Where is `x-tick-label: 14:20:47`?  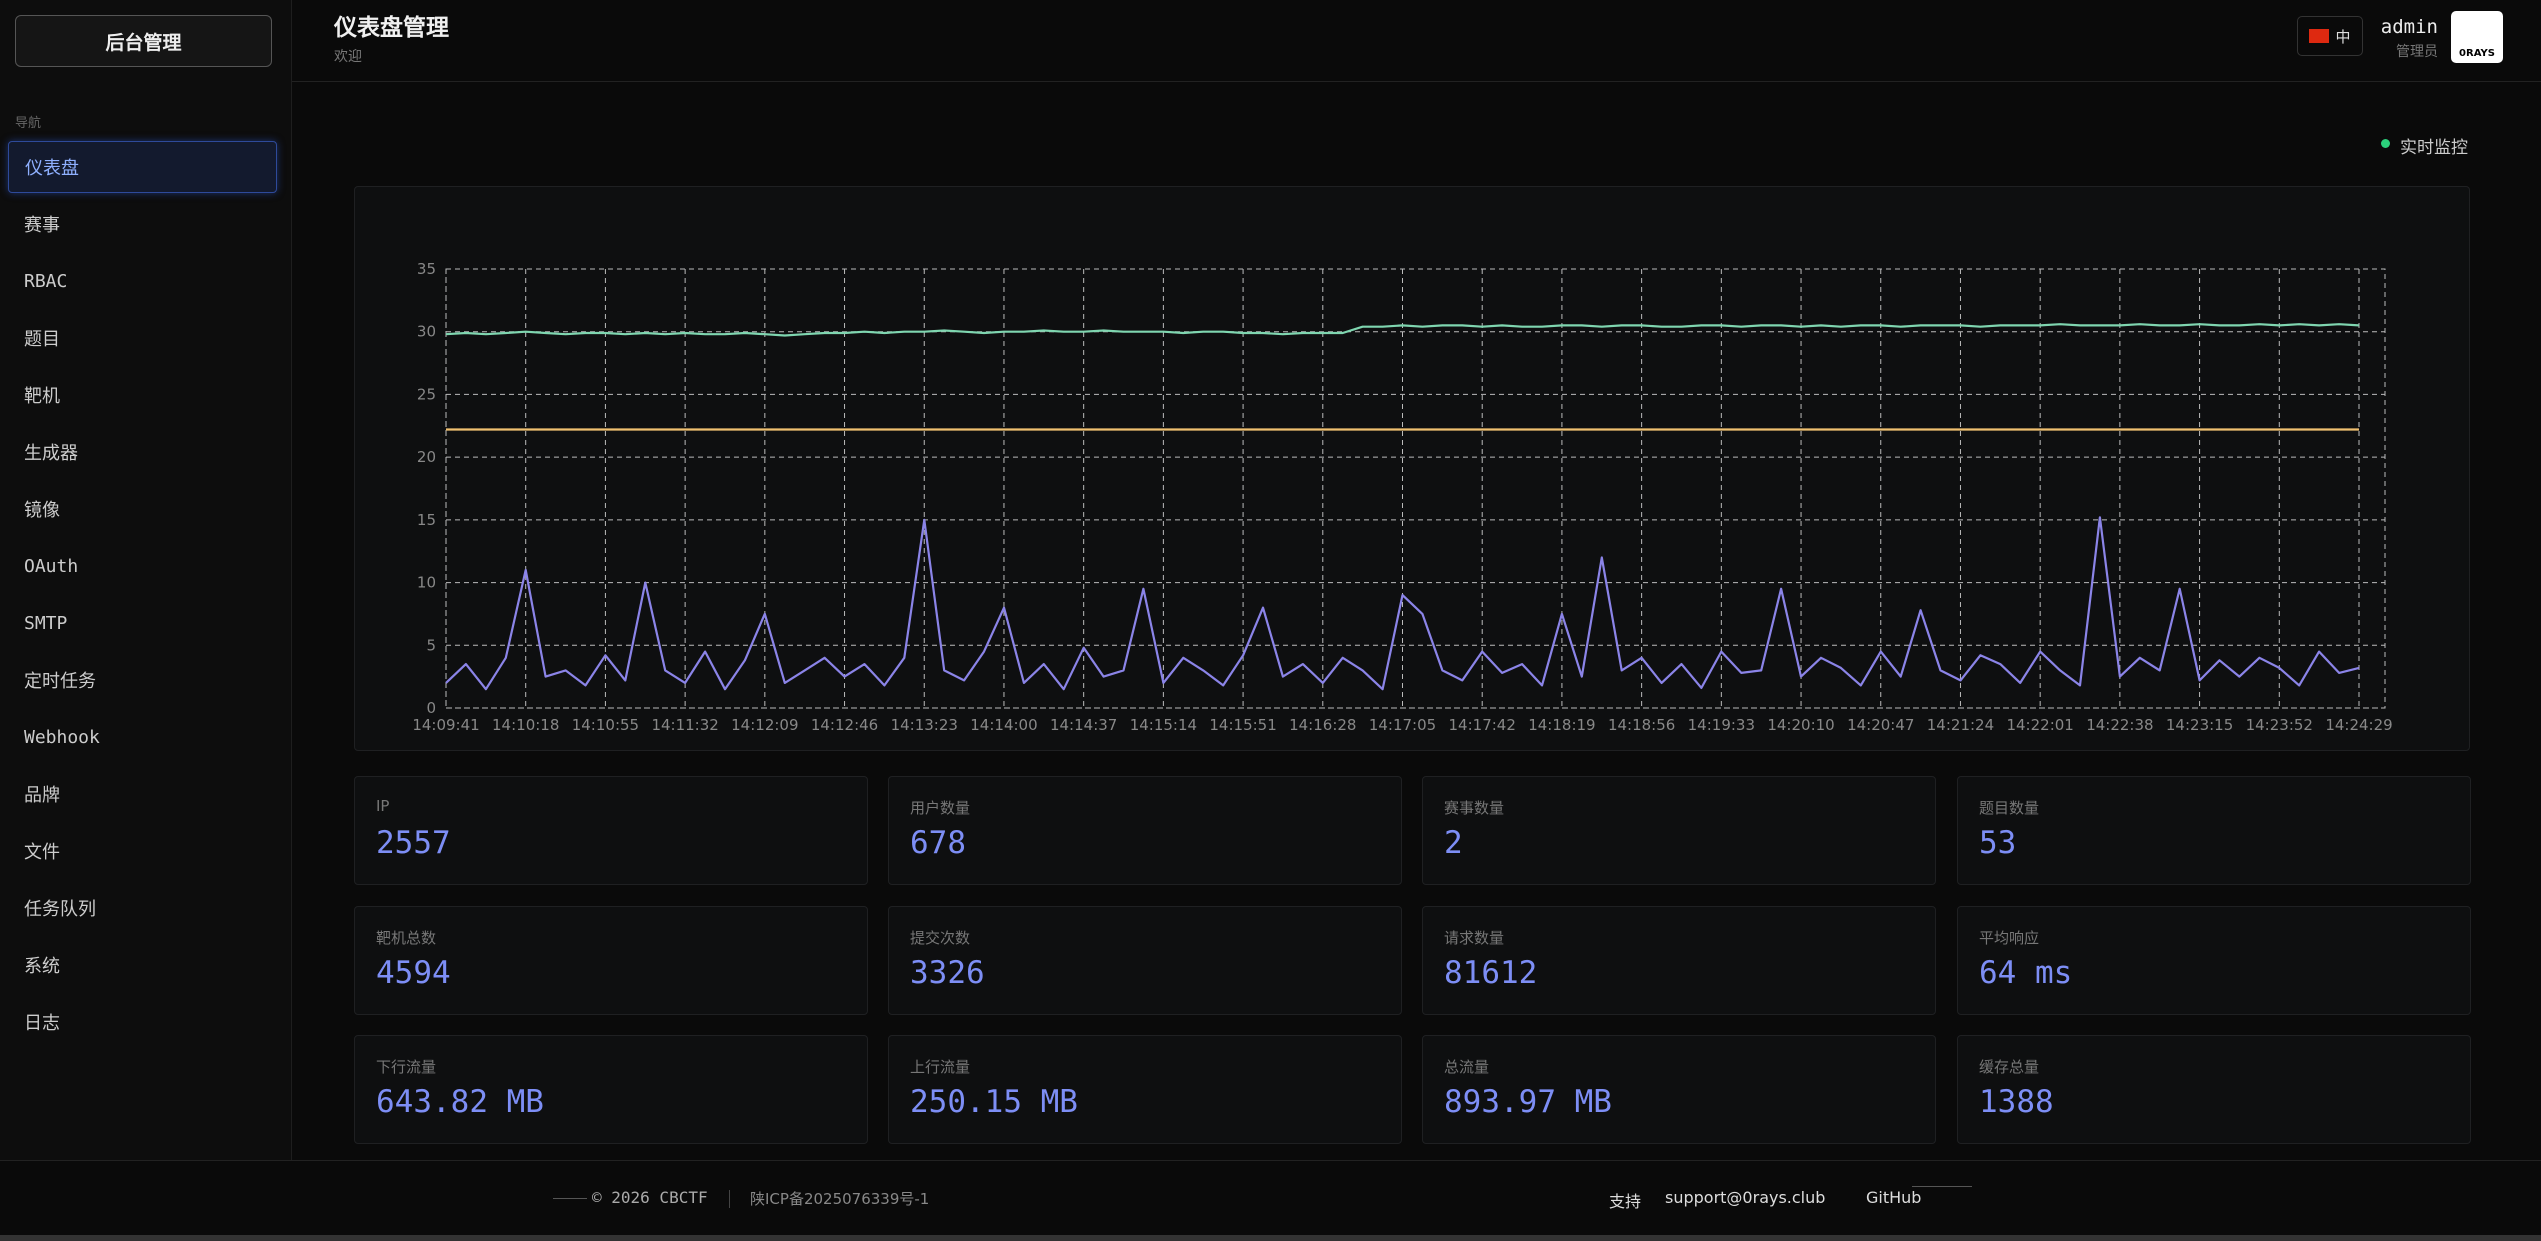 x-tick-label: 14:20:47 is located at coordinates (1880, 725).